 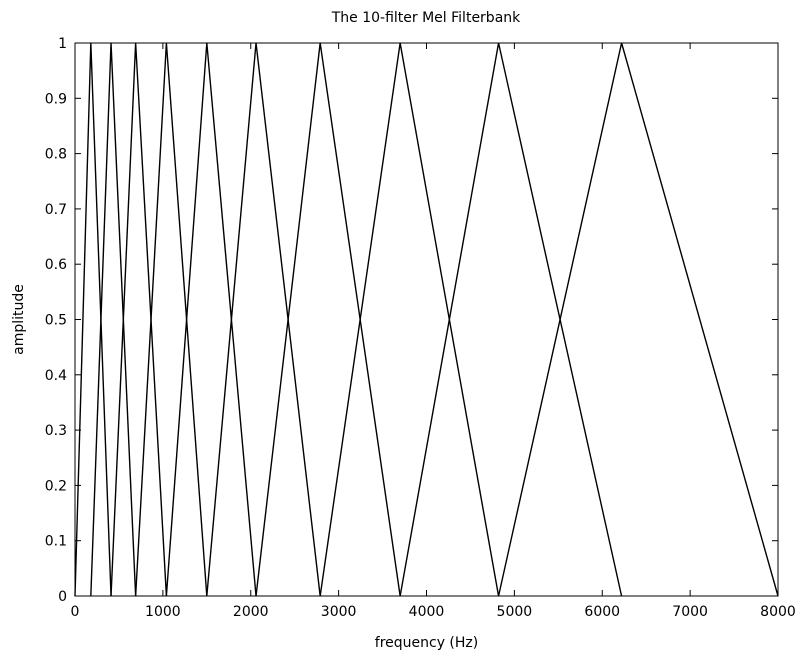 I want to click on y-tick-label: 0.5, so click(x=56, y=321).